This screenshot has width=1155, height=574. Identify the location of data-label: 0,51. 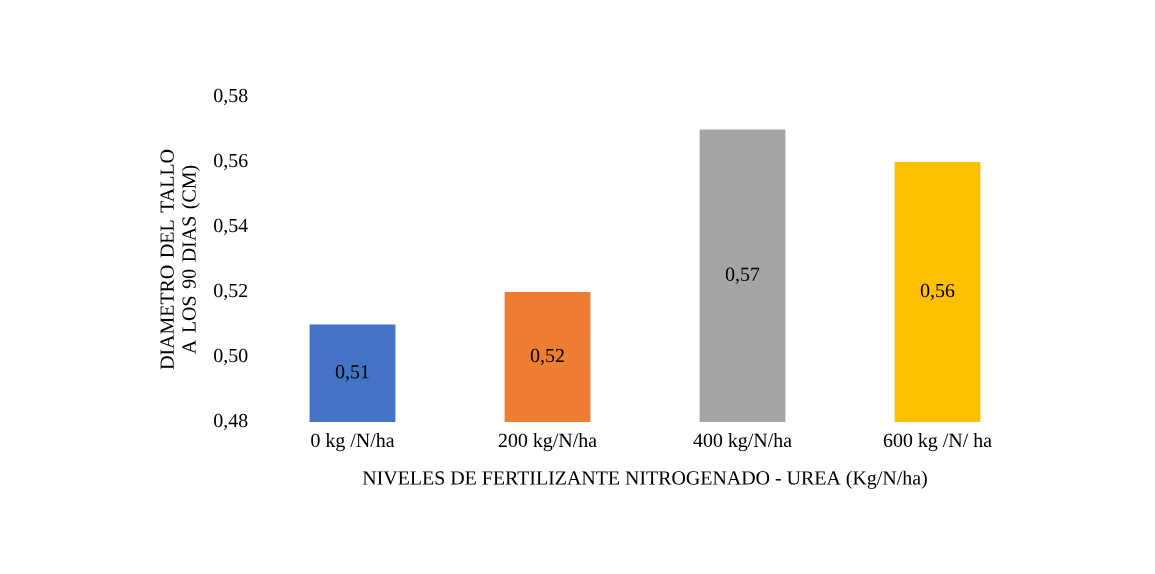
(352, 373).